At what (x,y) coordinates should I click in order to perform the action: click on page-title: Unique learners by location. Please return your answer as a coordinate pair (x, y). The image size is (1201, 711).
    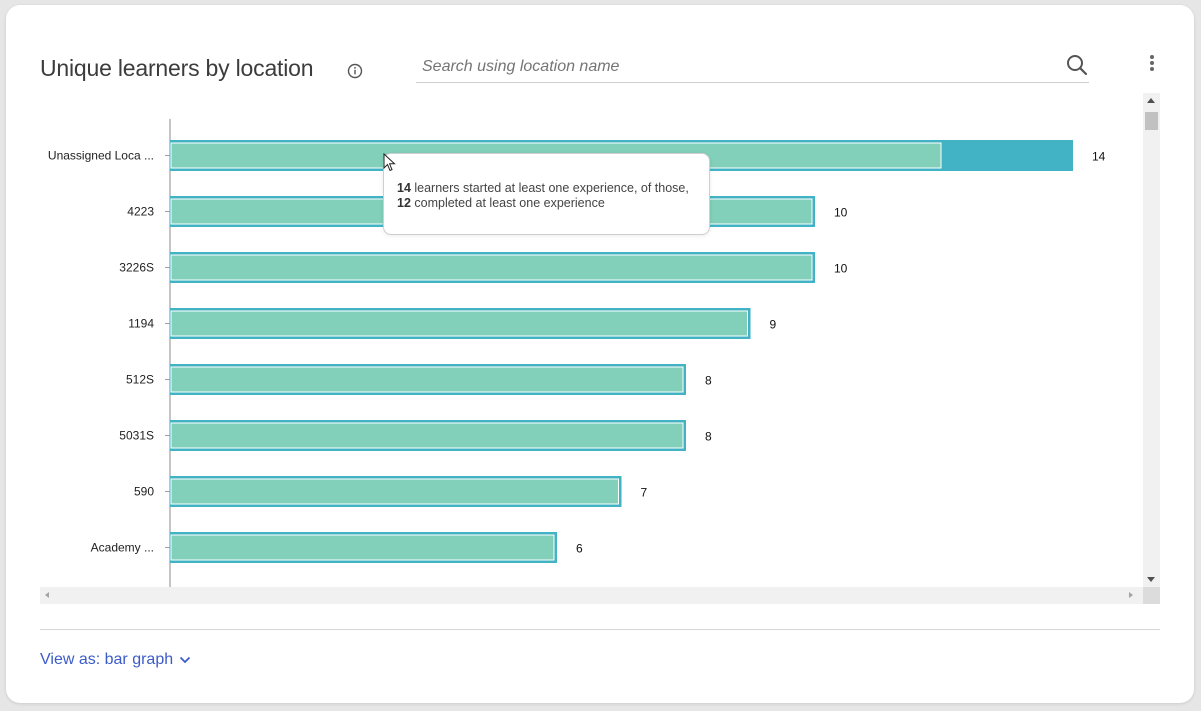
    Looking at the image, I should click on (177, 68).